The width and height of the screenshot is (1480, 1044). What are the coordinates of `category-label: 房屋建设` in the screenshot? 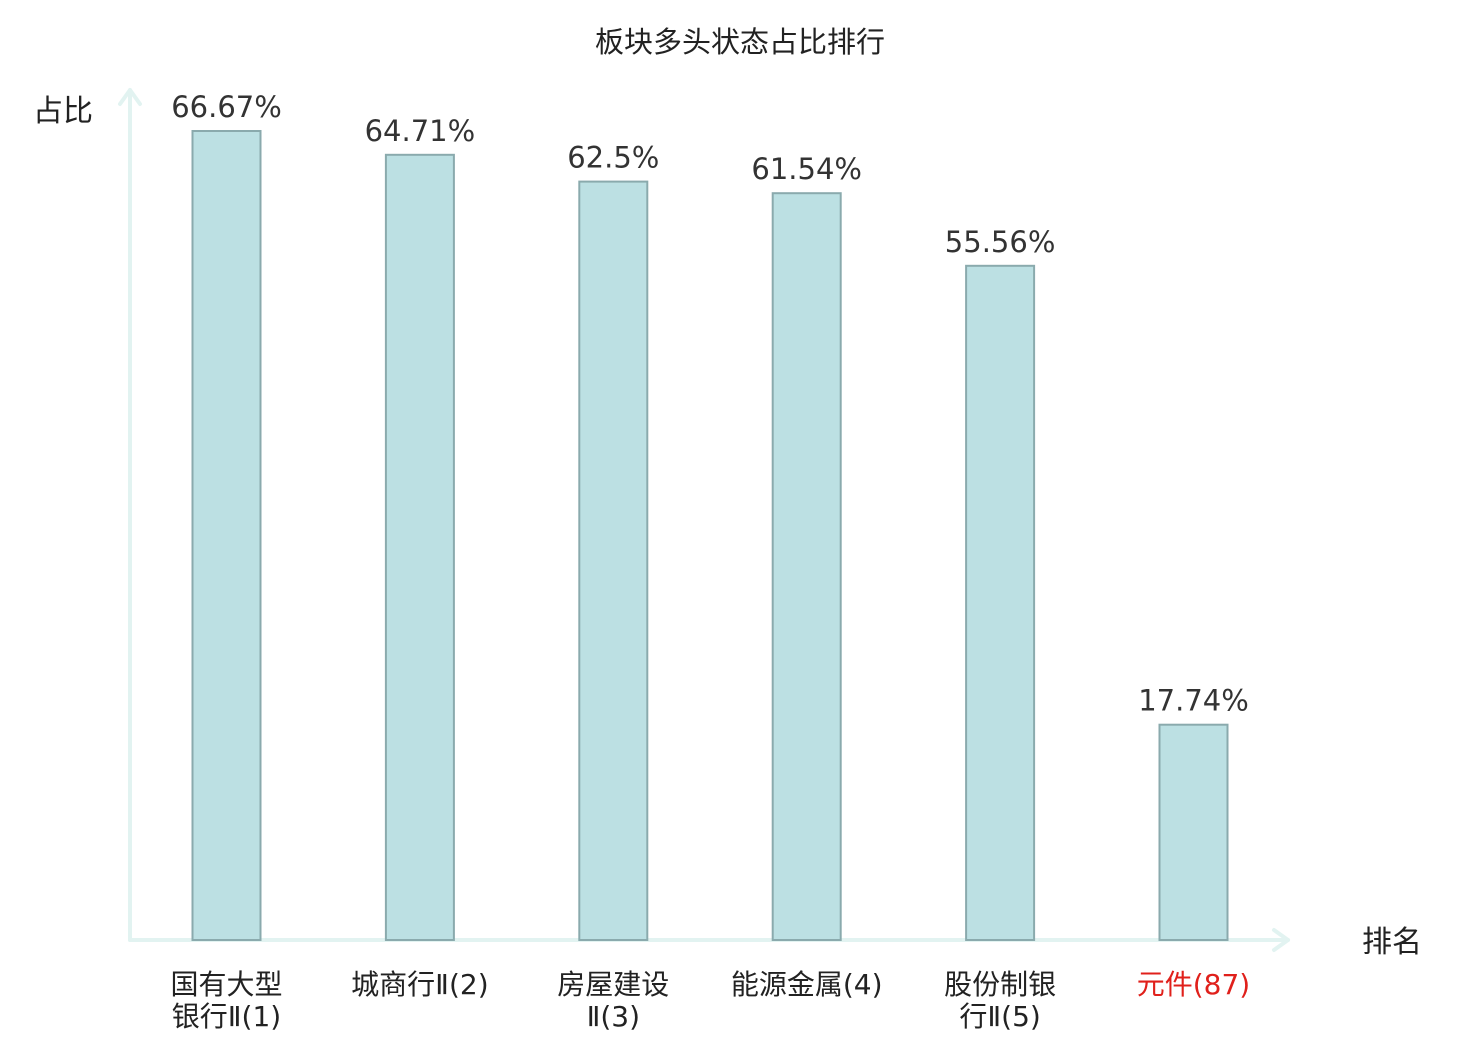 It's located at (613, 984).